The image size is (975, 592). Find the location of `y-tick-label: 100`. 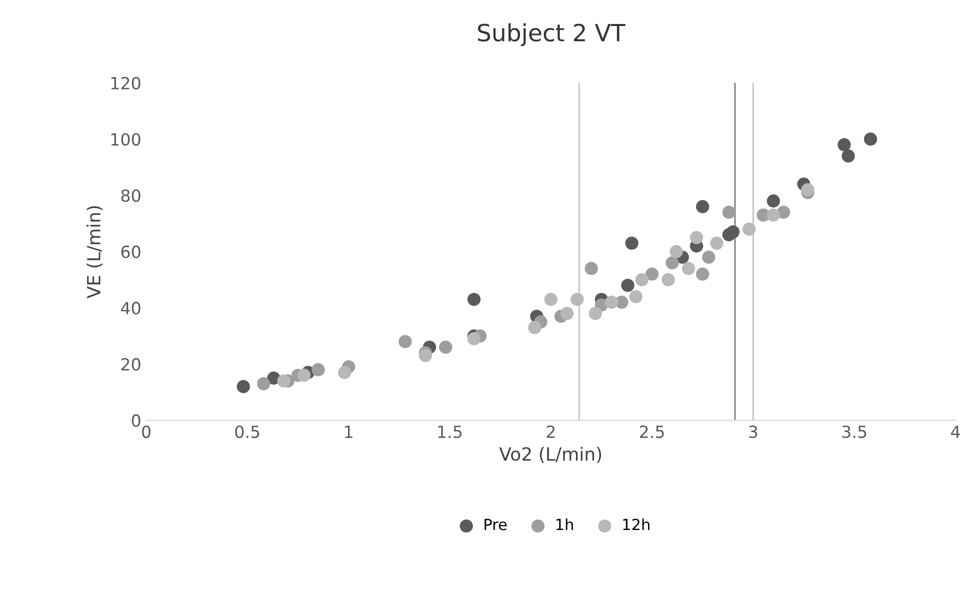

y-tick-label: 100 is located at coordinates (125, 139).